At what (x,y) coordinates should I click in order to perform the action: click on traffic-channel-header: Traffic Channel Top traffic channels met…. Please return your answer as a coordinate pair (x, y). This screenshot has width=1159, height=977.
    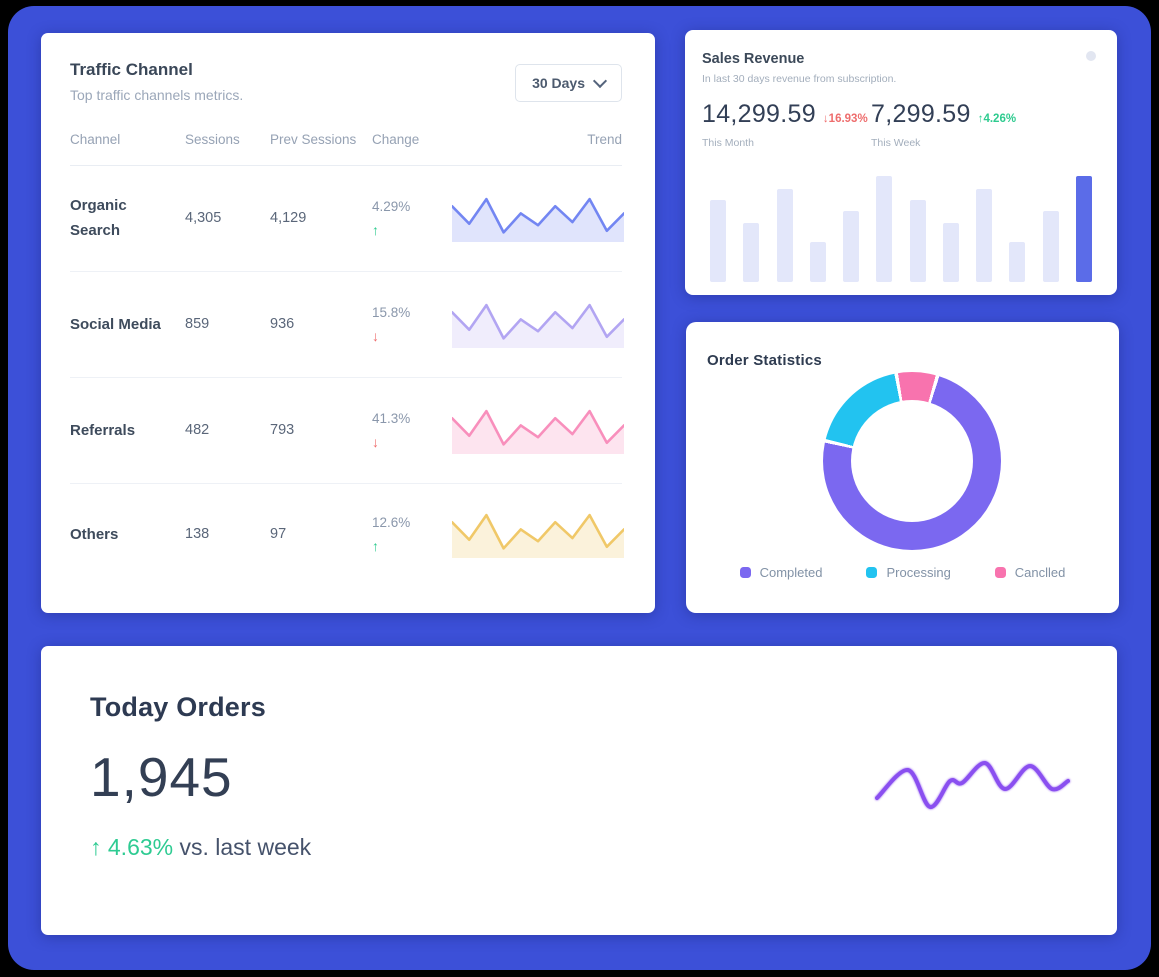
    Looking at the image, I should click on (348, 68).